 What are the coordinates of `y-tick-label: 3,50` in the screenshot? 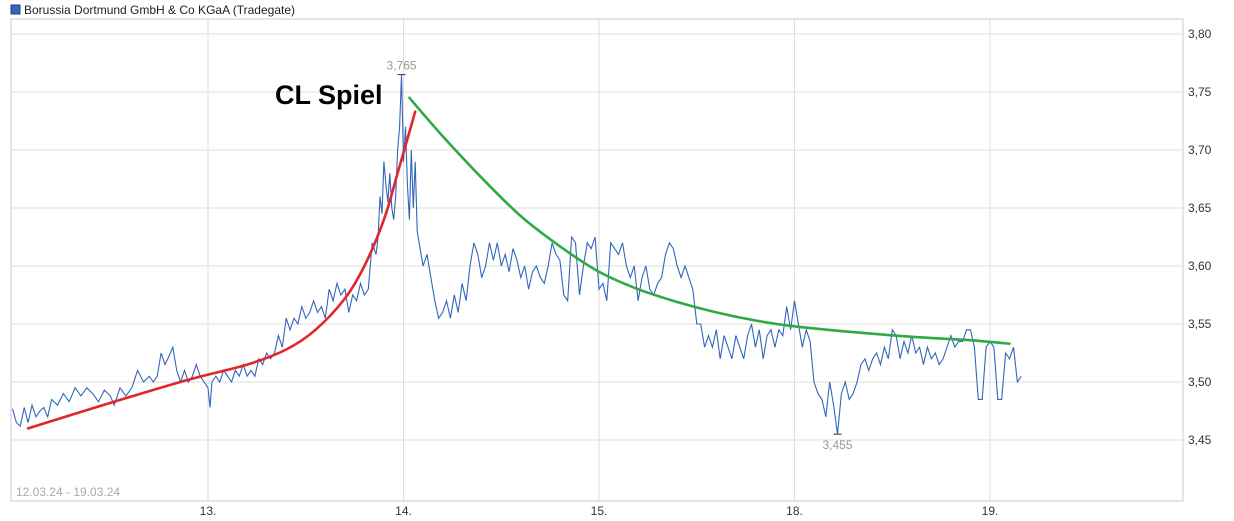 It's located at (1200, 382).